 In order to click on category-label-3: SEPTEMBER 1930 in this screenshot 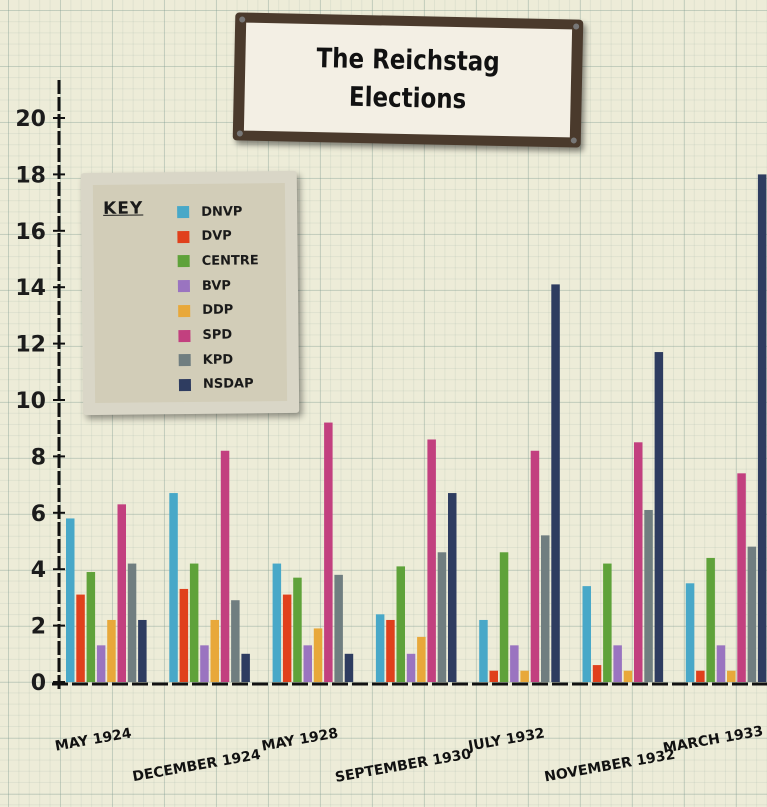, I will do `click(403, 766)`.